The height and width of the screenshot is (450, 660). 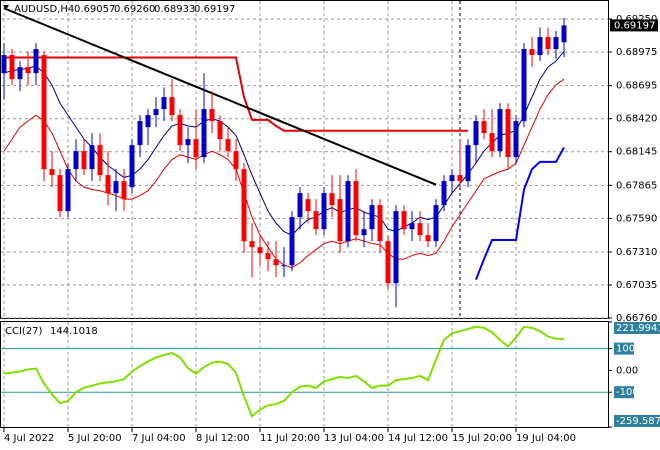 What do you see at coordinates (627, 392) in the screenshot?
I see `y-tick-label: -100` at bounding box center [627, 392].